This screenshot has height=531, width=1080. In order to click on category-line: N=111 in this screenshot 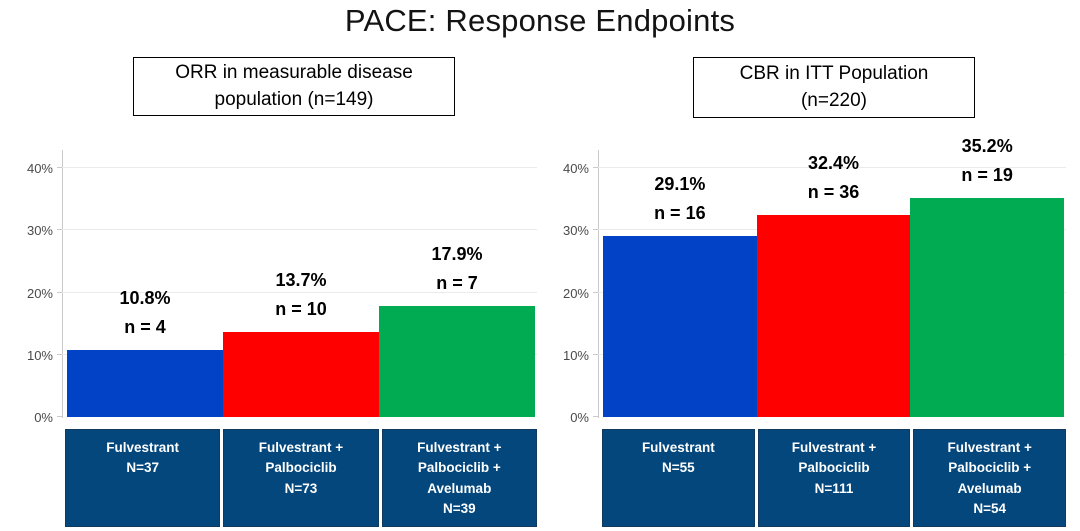, I will do `click(834, 488)`.